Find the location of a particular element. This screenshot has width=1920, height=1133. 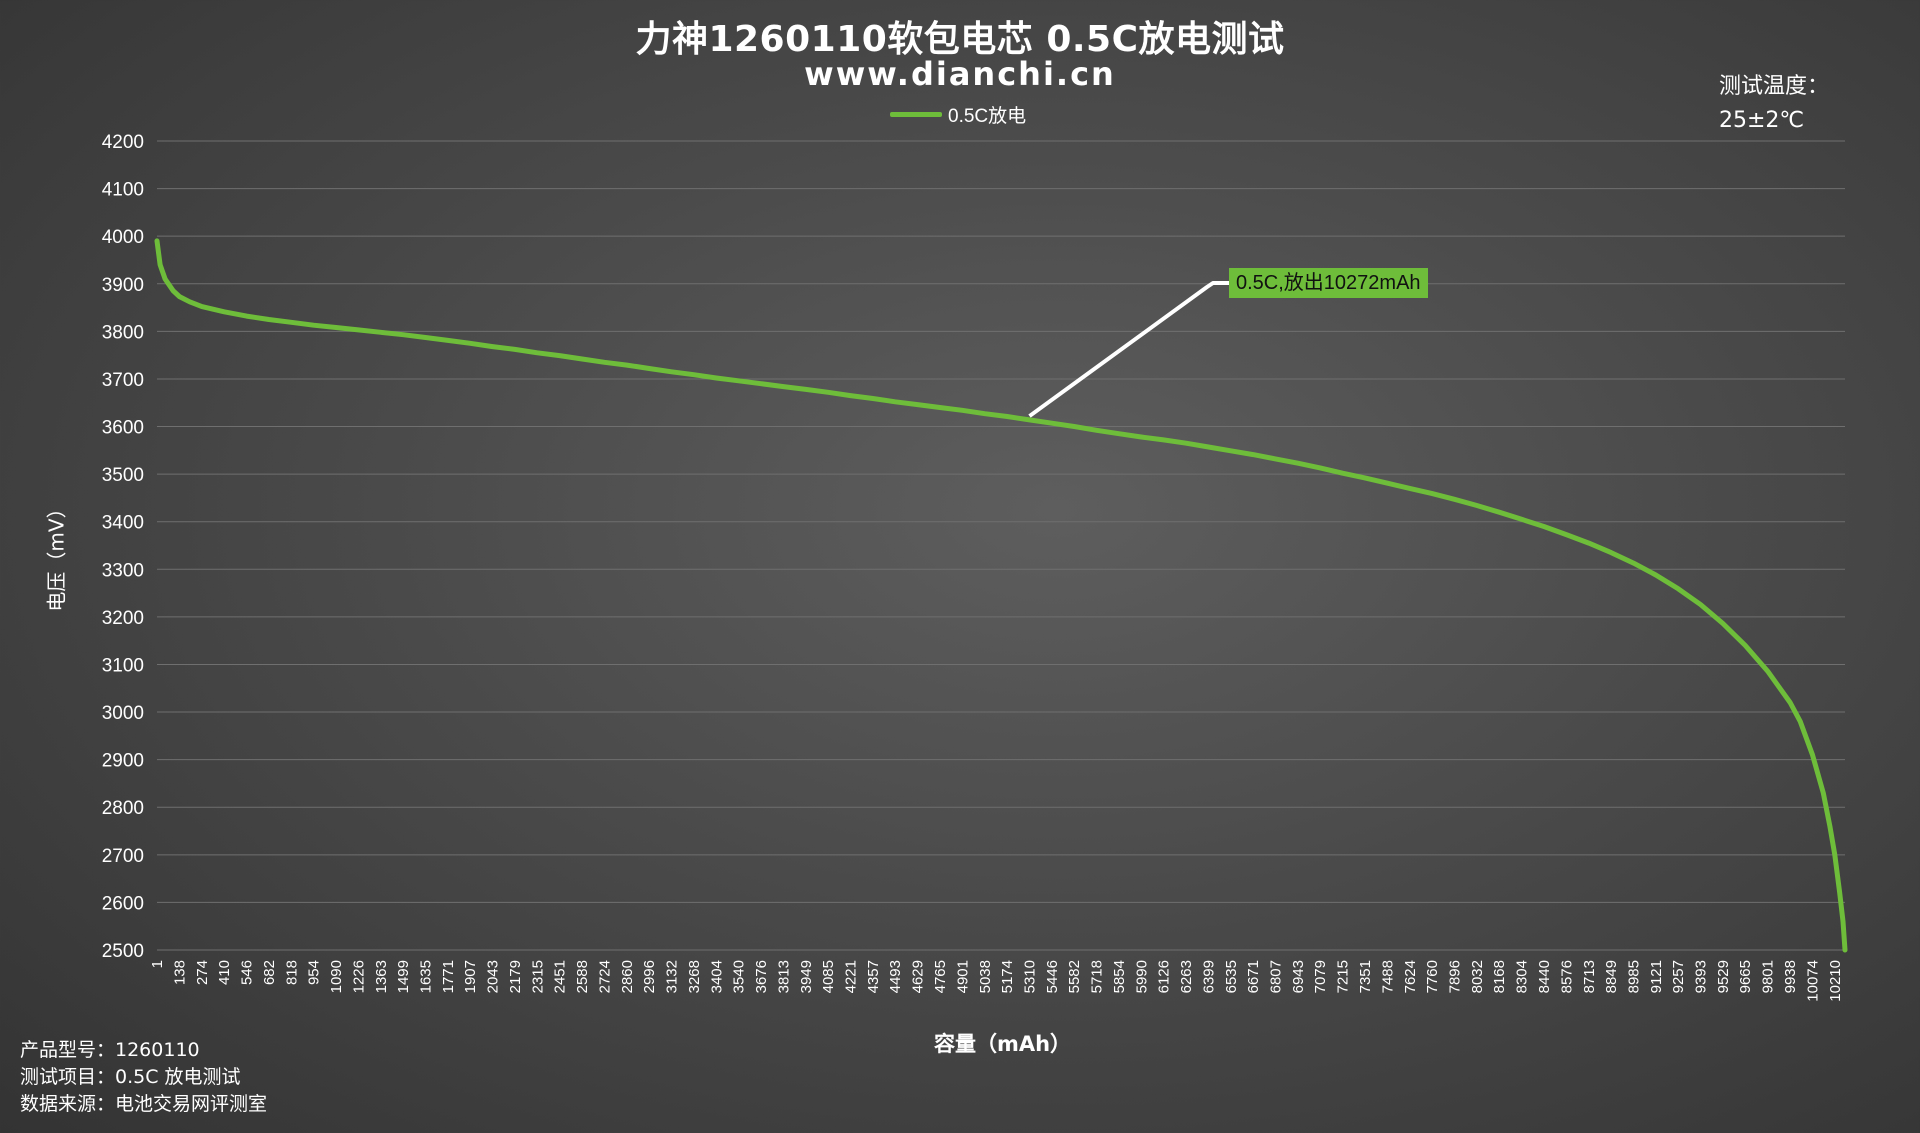

x-tick-label: 6535 is located at coordinates (1231, 976).